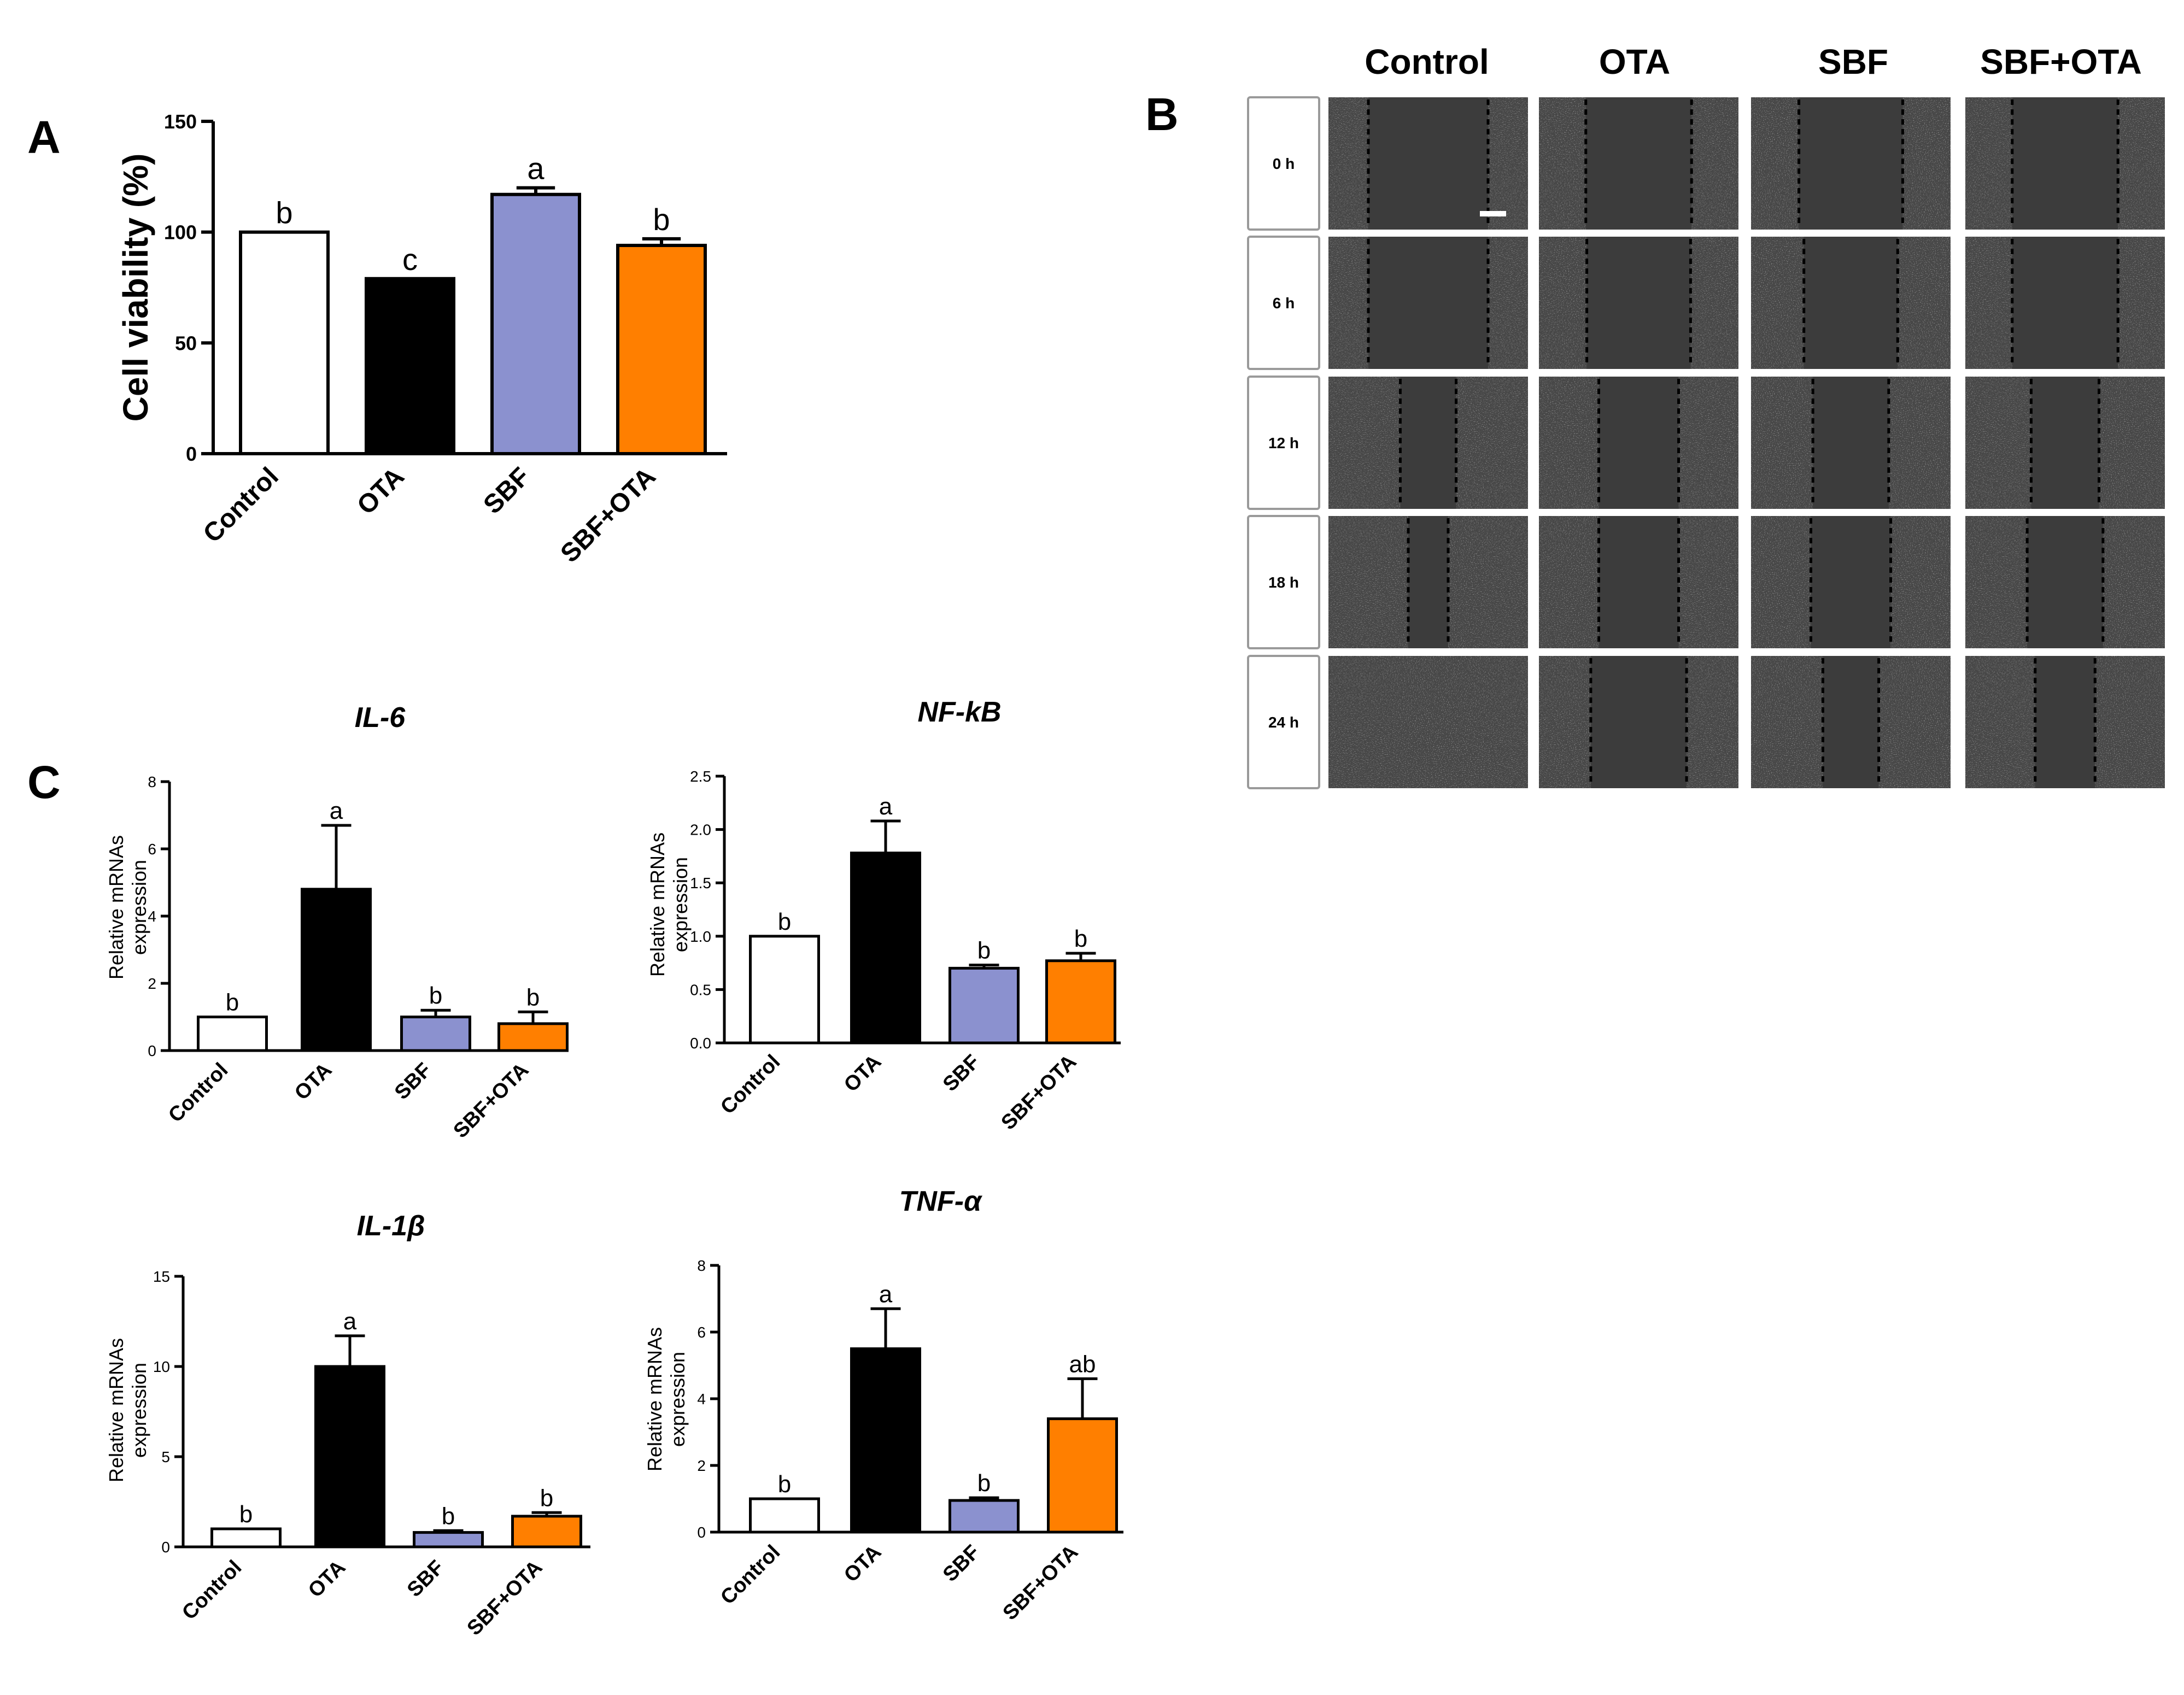 The width and height of the screenshot is (2184, 1695). I want to click on significance-label-sbf: a, so click(535, 169).